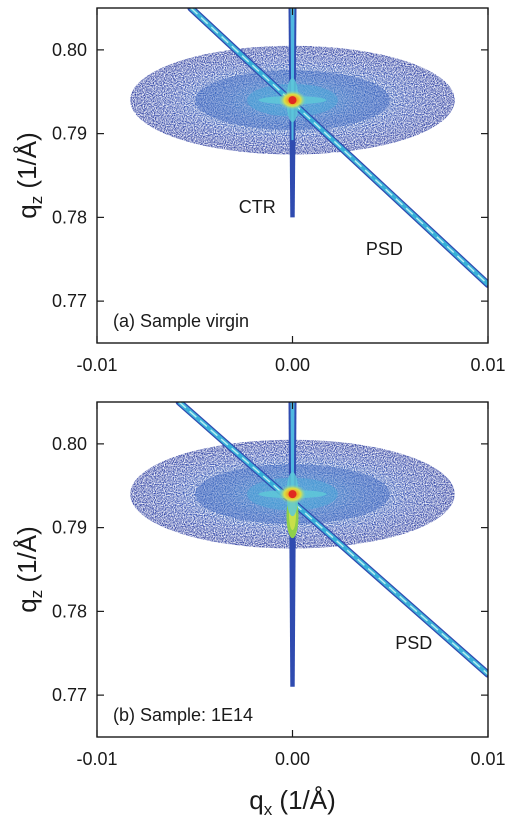 The image size is (508, 821). I want to click on ctr-rod-outer, so click(292, 544).